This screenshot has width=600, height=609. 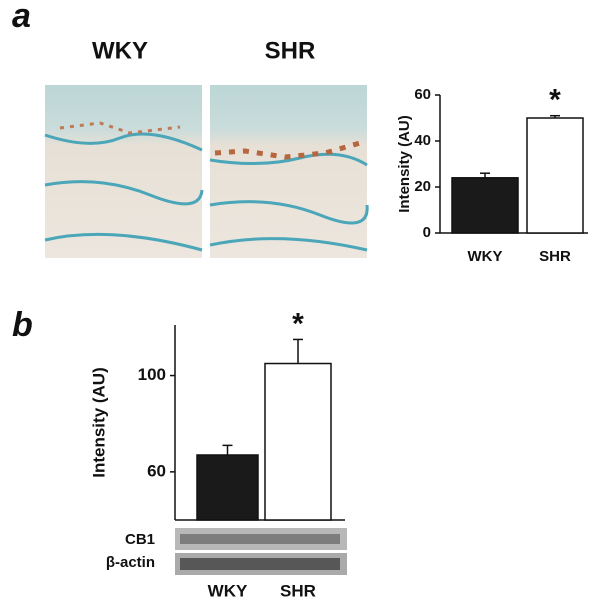 What do you see at coordinates (152, 374) in the screenshot?
I see `y-tick-label: 100` at bounding box center [152, 374].